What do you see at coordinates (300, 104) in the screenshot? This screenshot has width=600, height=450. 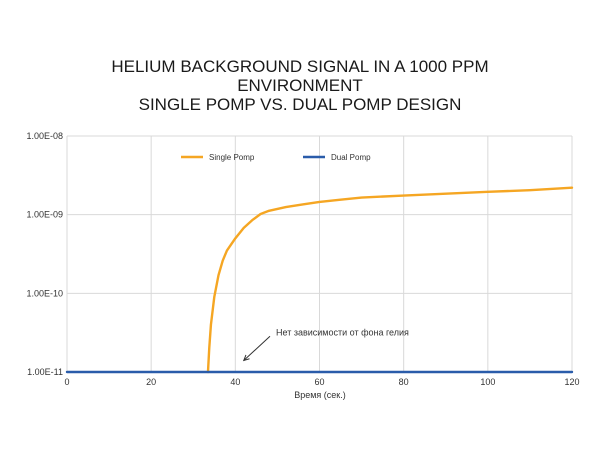 I see `chart-title-line-3: SINGLE POMP VS. DUAL POMP DESIGN` at bounding box center [300, 104].